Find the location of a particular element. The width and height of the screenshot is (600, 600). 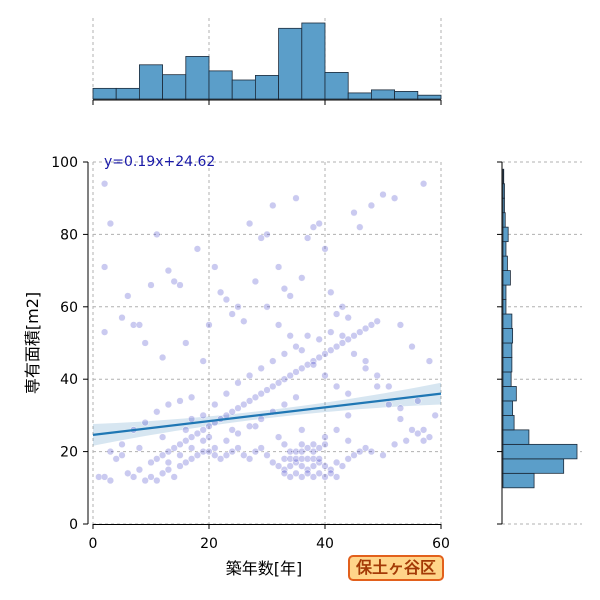

x-tick-label: 0 is located at coordinates (93, 544).